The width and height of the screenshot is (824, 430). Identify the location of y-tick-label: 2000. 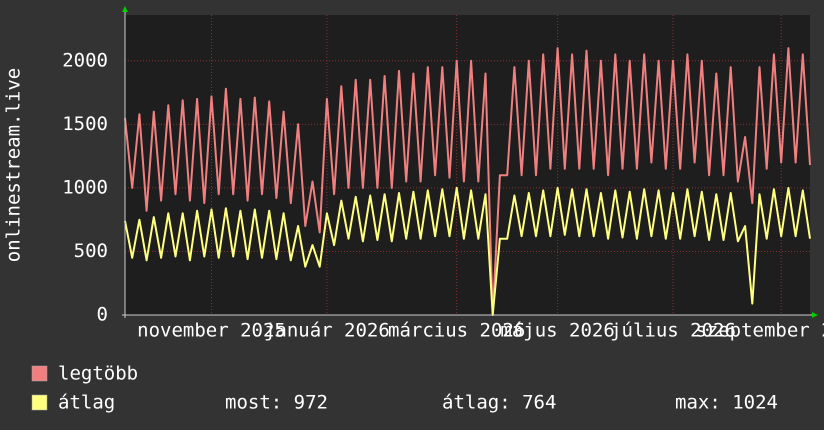
(85, 60).